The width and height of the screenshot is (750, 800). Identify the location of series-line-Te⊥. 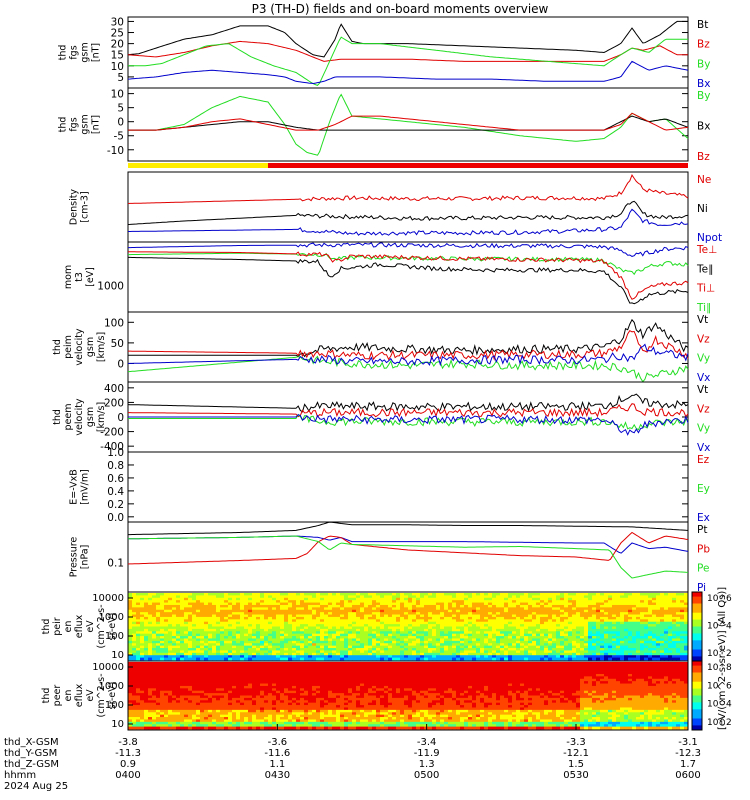
(408, 249).